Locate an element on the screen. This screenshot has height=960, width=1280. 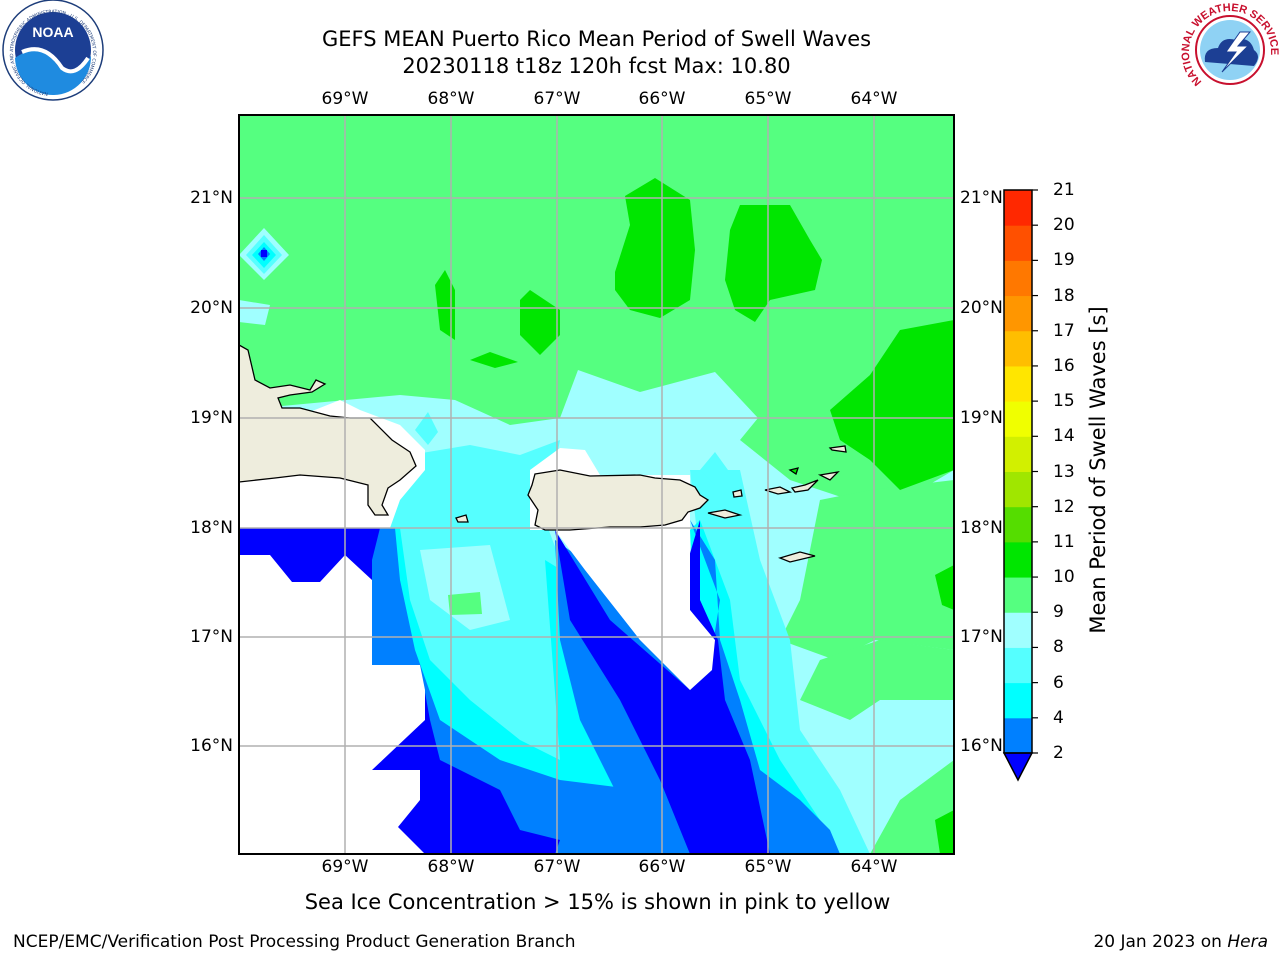
virgin-islands is located at coordinates (805, 504).